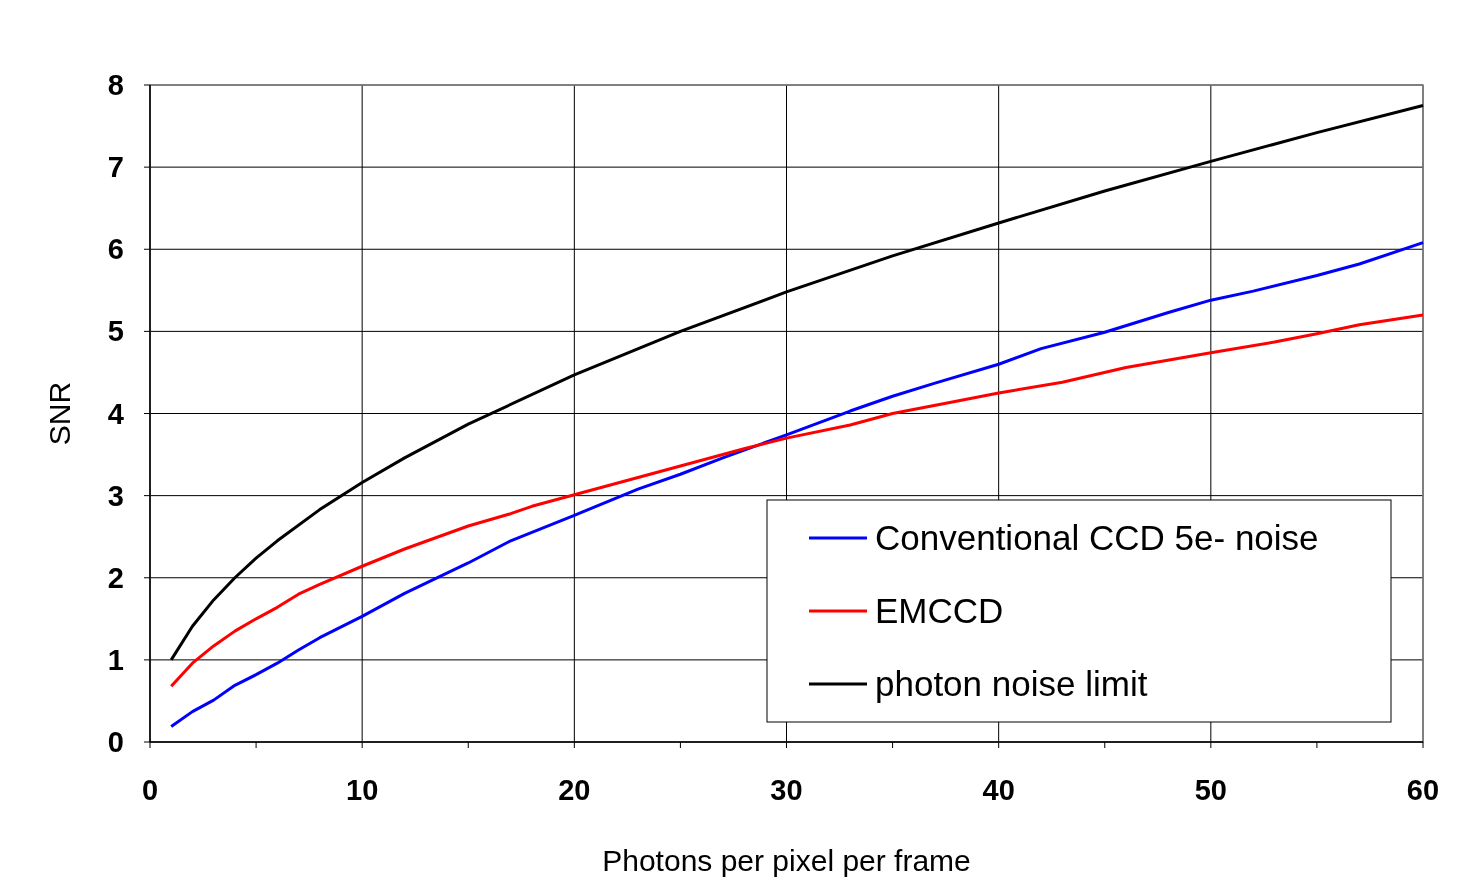  Describe the element at coordinates (115, 167) in the screenshot. I see `y-tick-label: 7` at that location.